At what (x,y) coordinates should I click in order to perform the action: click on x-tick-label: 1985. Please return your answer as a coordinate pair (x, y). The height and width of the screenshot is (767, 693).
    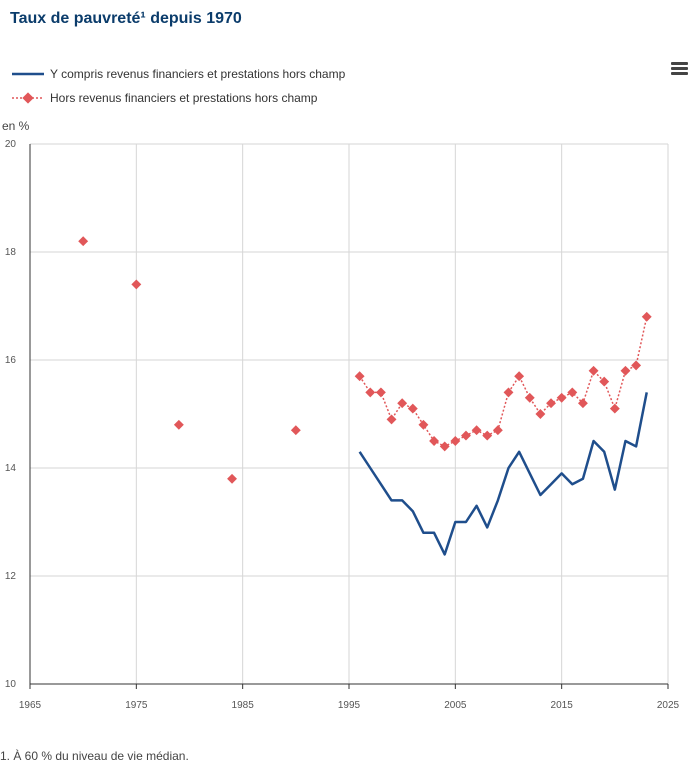
    Looking at the image, I should click on (243, 705).